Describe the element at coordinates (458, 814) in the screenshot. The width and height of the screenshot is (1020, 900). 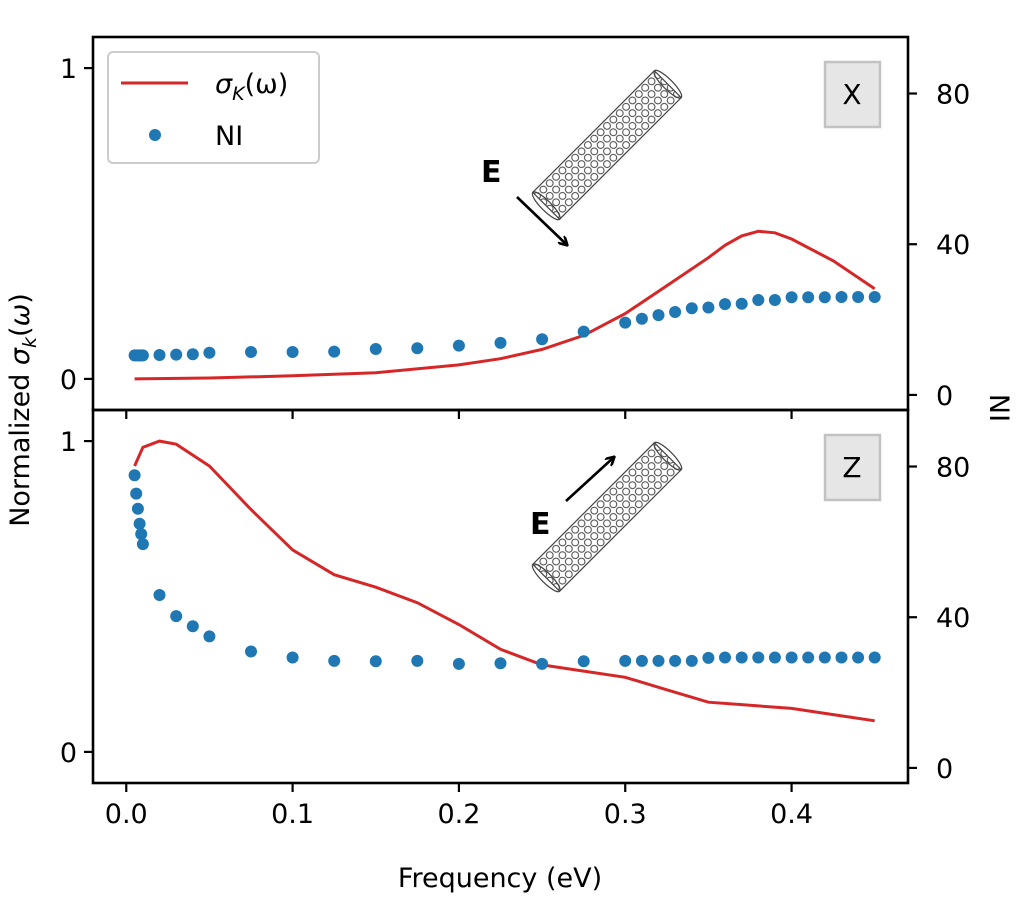
I see `x-tick-label: 0.2` at that location.